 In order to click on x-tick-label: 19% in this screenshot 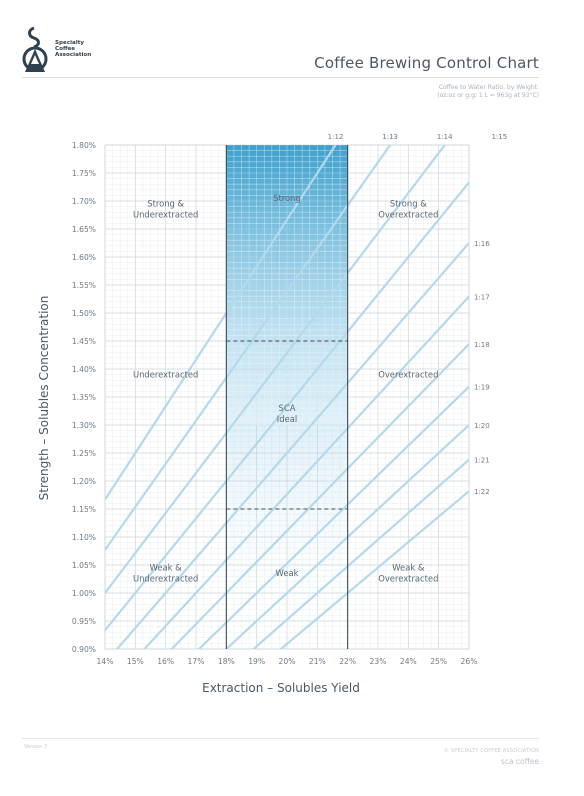, I will do `click(256, 661)`.